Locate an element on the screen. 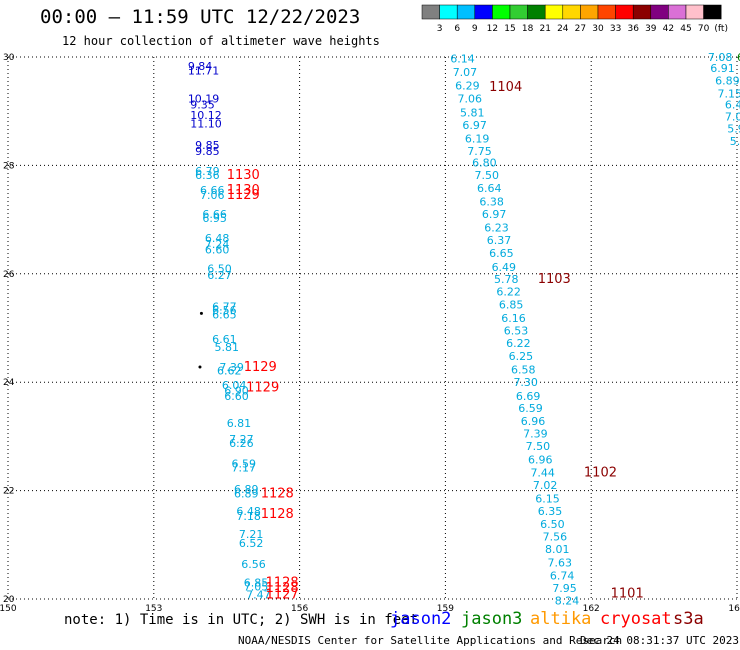 The image size is (740, 650). s3a-data-label: 1104 is located at coordinates (505, 87).